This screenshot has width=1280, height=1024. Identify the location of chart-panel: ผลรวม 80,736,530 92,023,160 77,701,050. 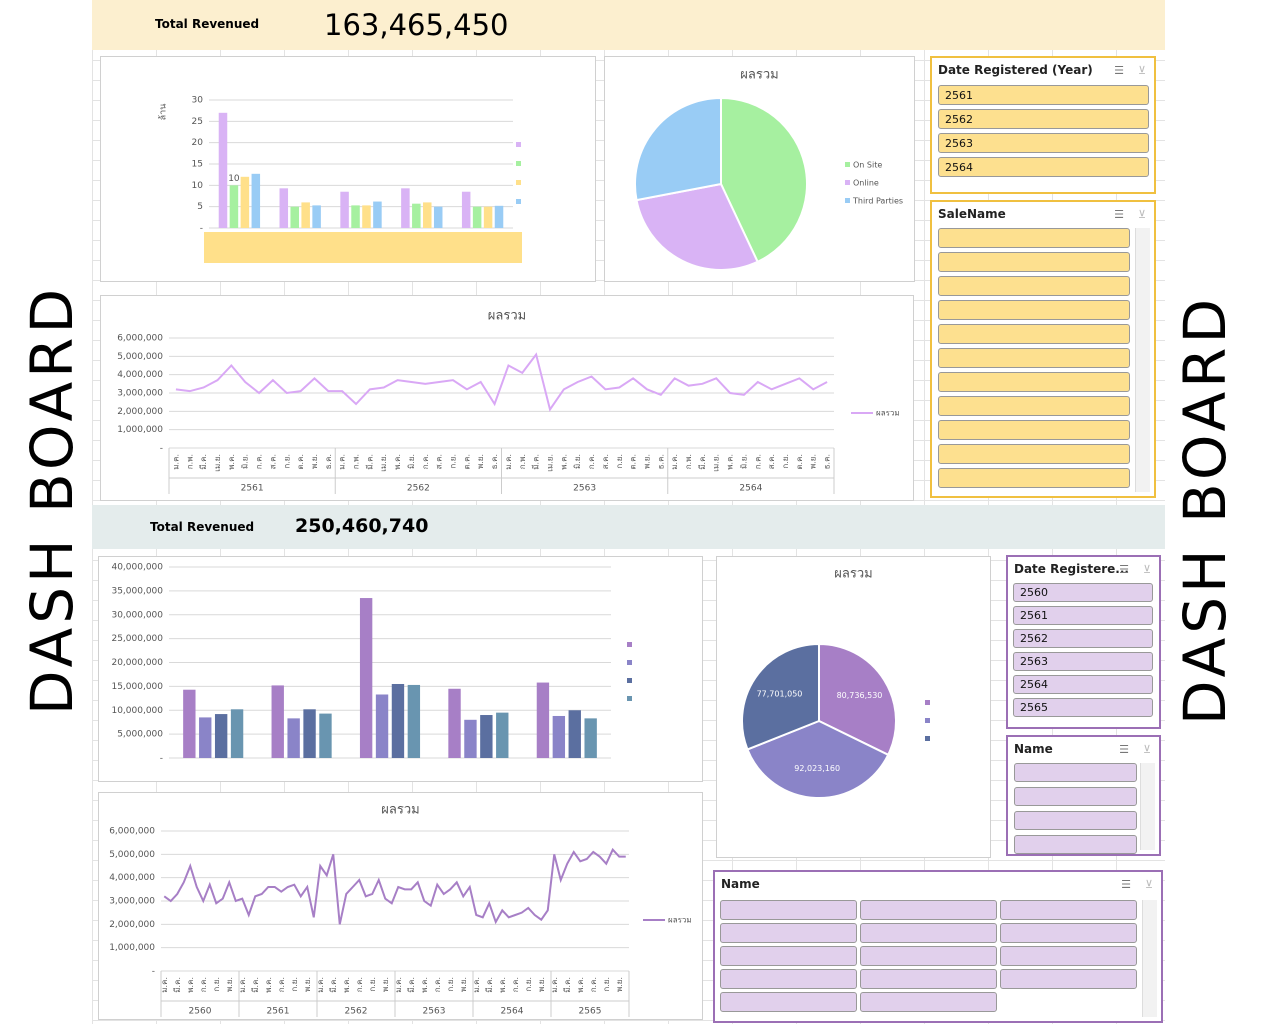
(853, 707).